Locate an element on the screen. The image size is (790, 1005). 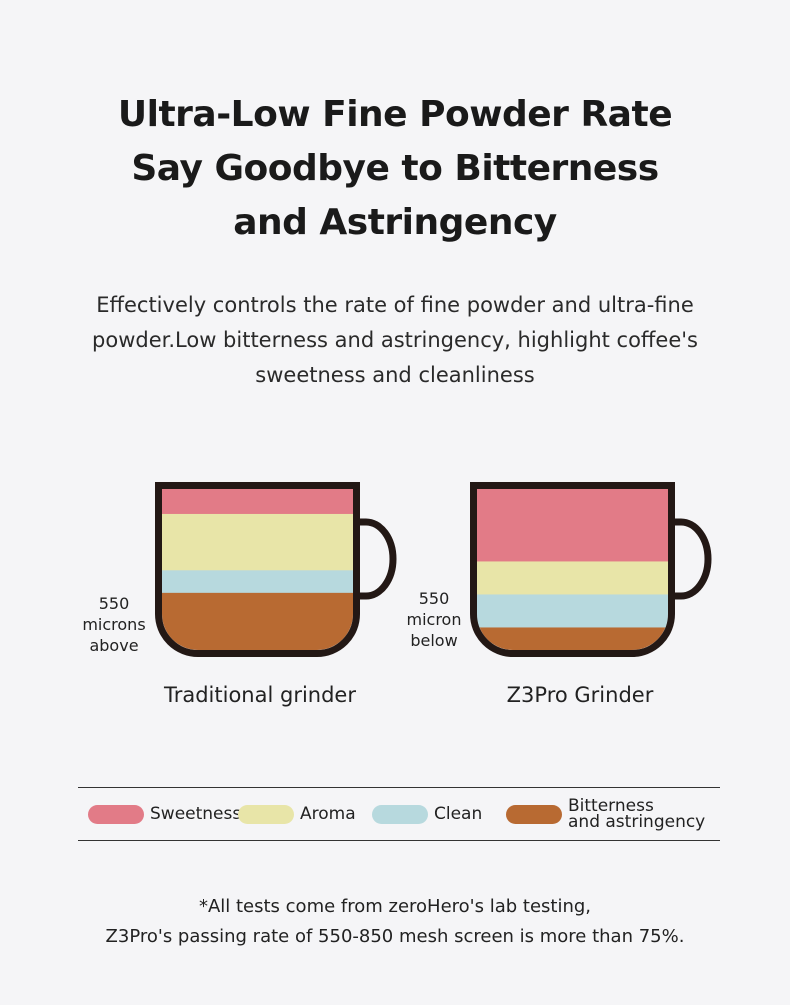
side-label-line: micron is located at coordinates (434, 619).